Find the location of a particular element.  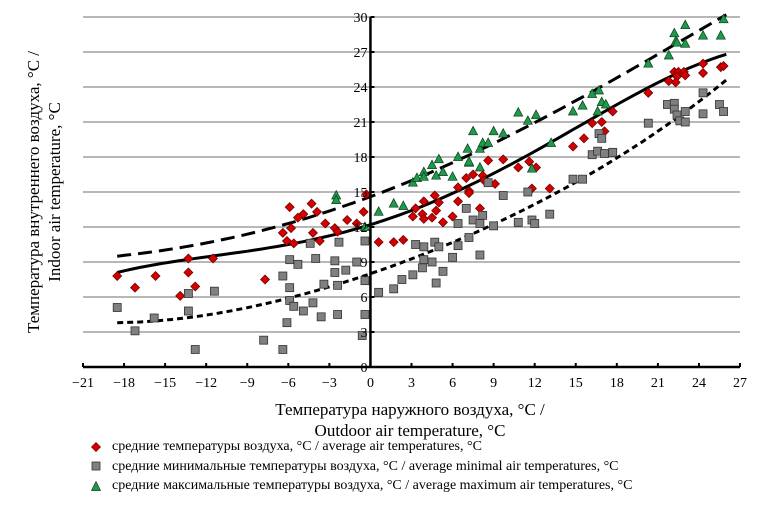

x-tick-label: −9 is located at coordinates (247, 383).